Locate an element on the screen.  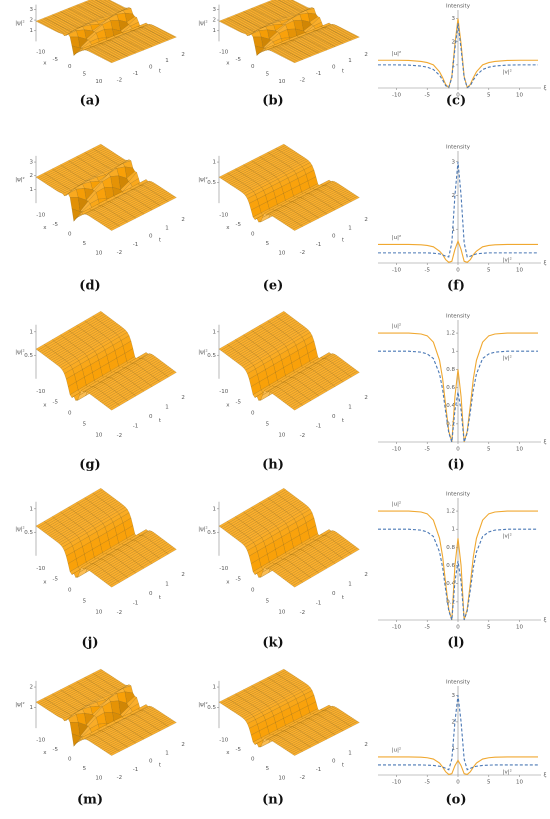
panel-label: (i) is located at coordinates (455, 465).